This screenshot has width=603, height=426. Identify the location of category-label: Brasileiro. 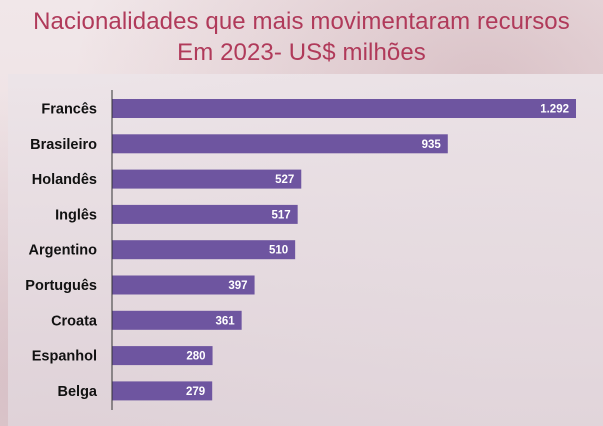
(63, 145).